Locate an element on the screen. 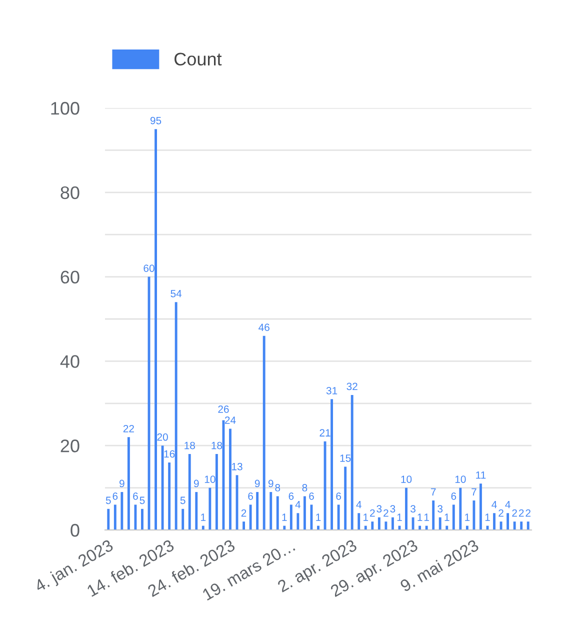  data-label: 13 is located at coordinates (237, 466).